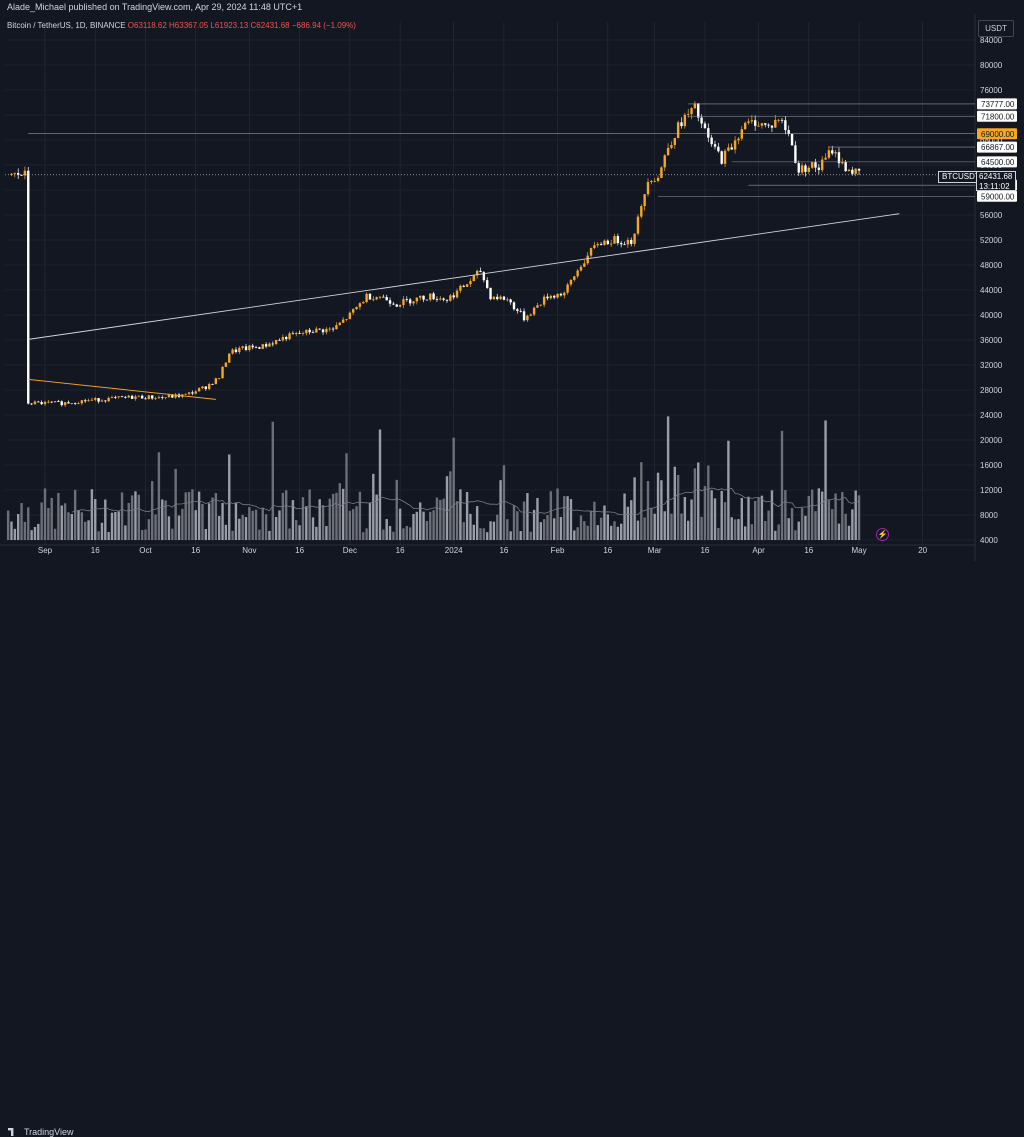 The image size is (1024, 1137). Describe the element at coordinates (11, 1132) in the screenshot. I see `tradingview-logo-icon` at that location.